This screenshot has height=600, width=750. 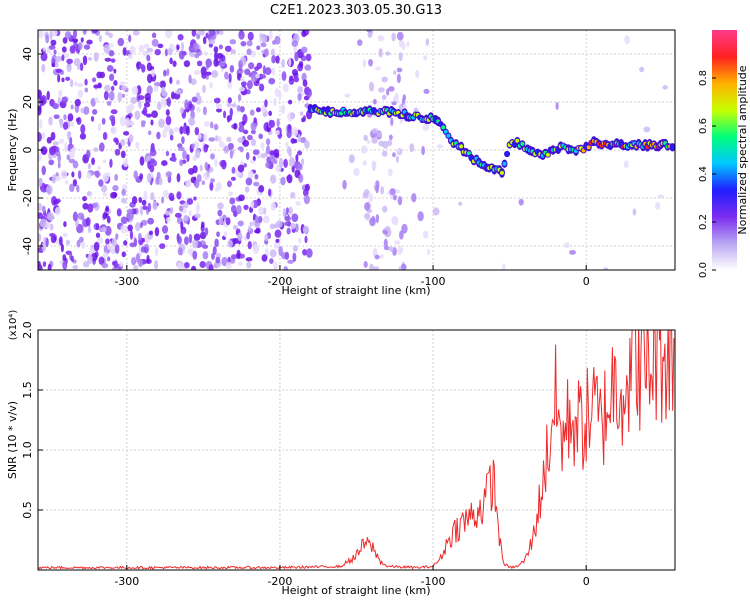 What do you see at coordinates (27, 102) in the screenshot?
I see `top-y-tick-label: 20` at bounding box center [27, 102].